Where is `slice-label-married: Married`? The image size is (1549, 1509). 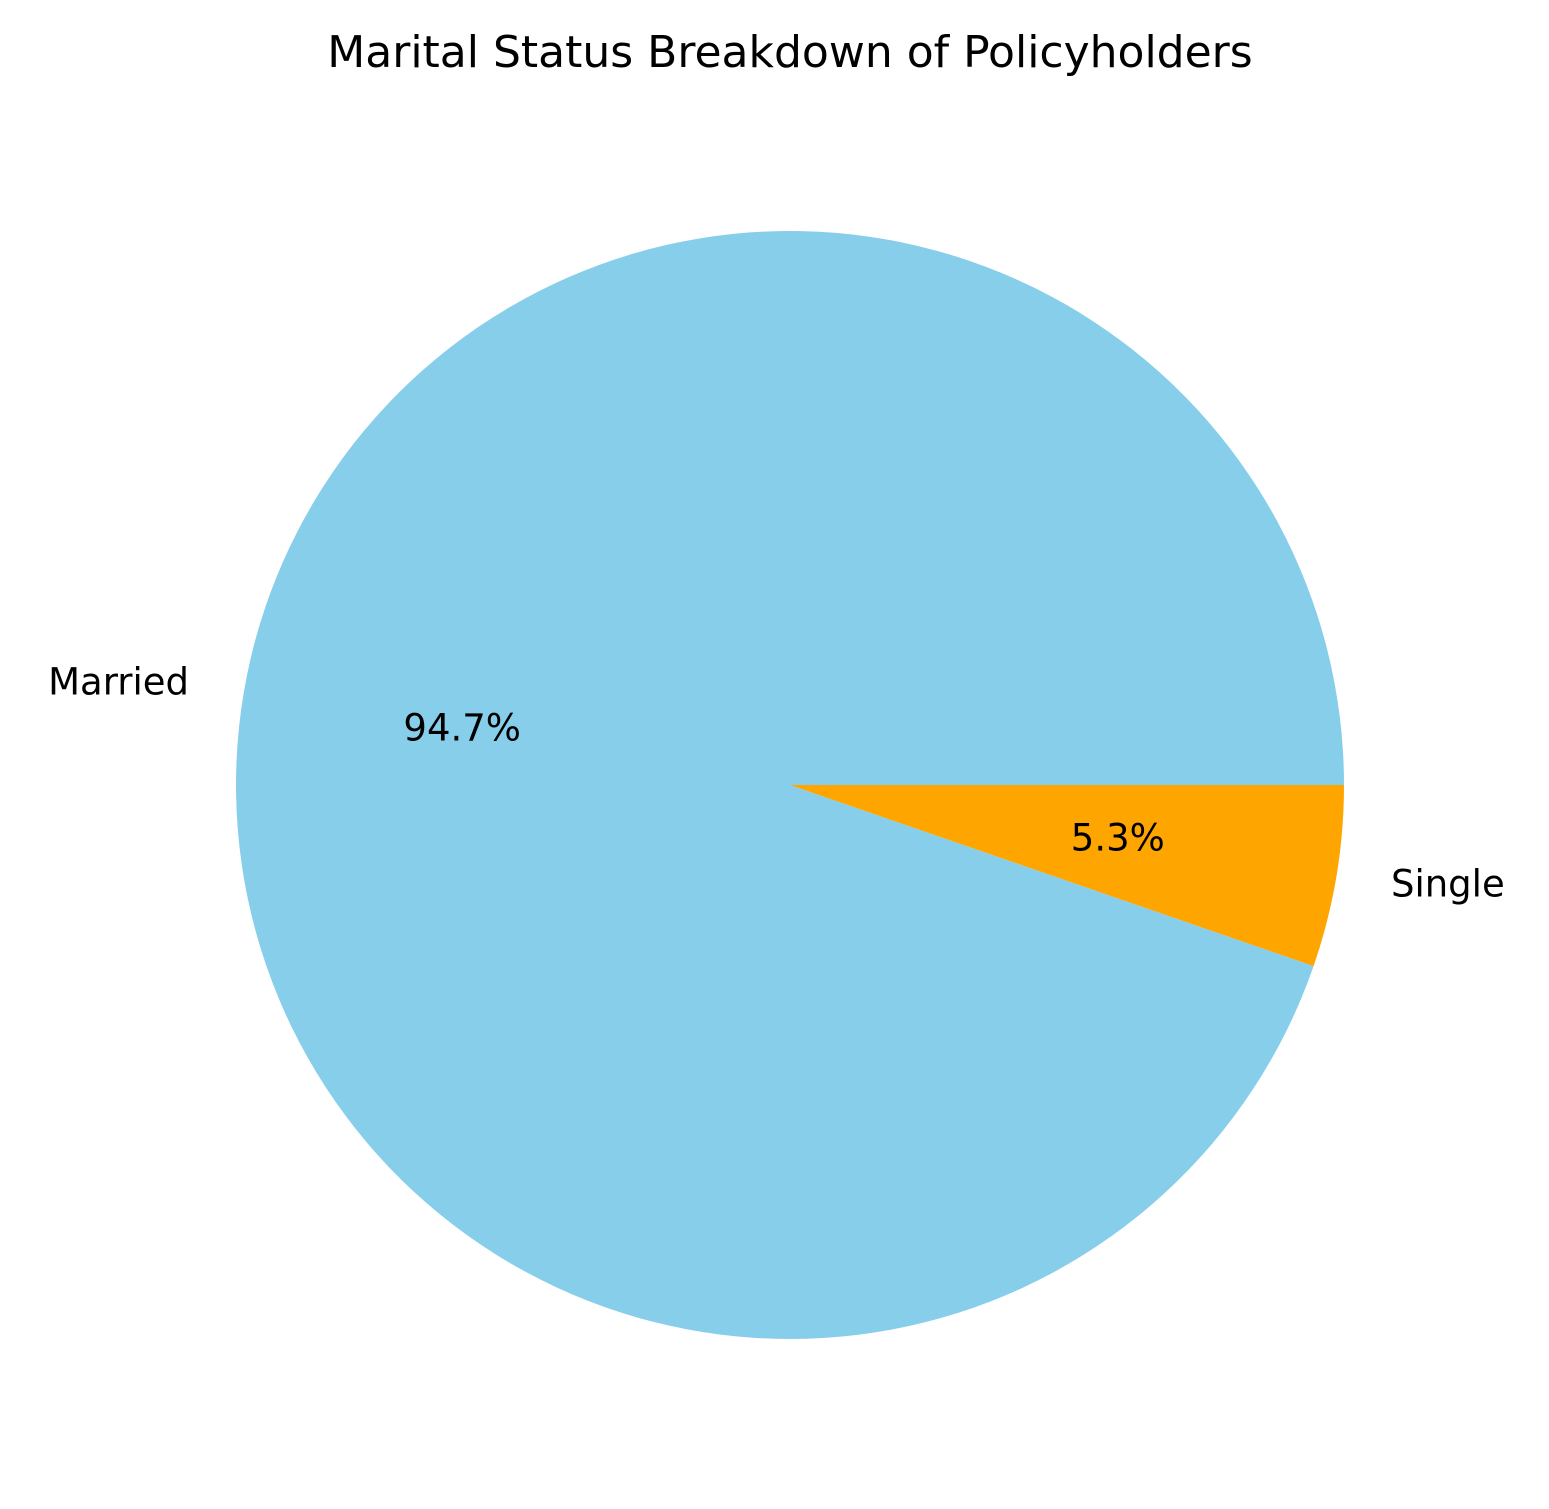
slice-label-married: Married is located at coordinates (118, 682).